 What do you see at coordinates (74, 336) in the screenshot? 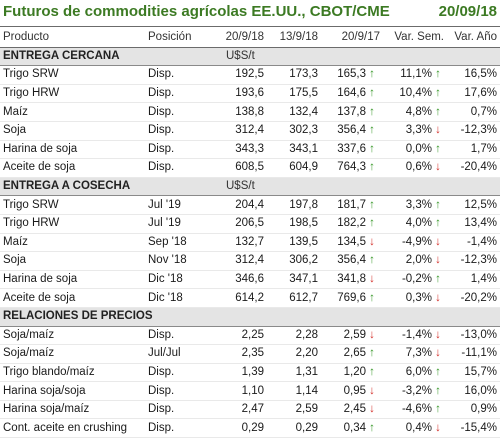
I see `product-name: Soja/maíz` at bounding box center [74, 336].